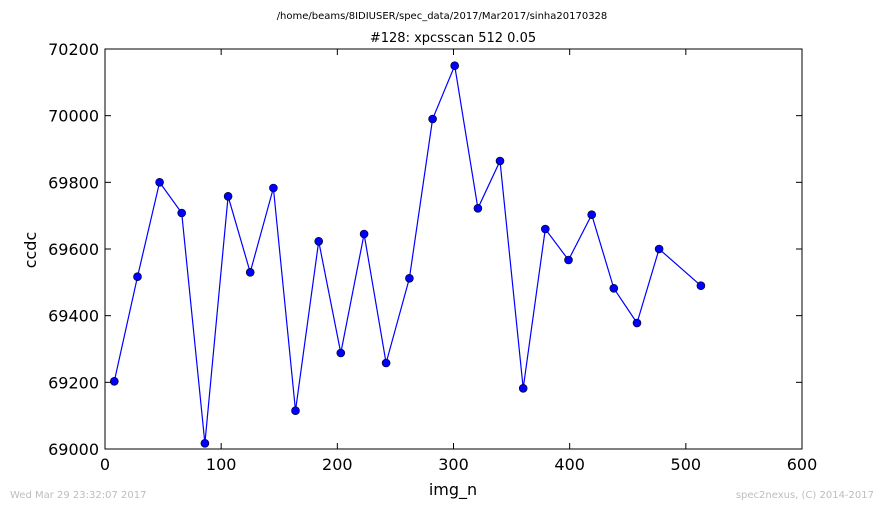 This screenshot has height=509, width=884. What do you see at coordinates (805, 495) in the screenshot?
I see `footer-credit: spec2nexus, (C) 2014-2017` at bounding box center [805, 495].